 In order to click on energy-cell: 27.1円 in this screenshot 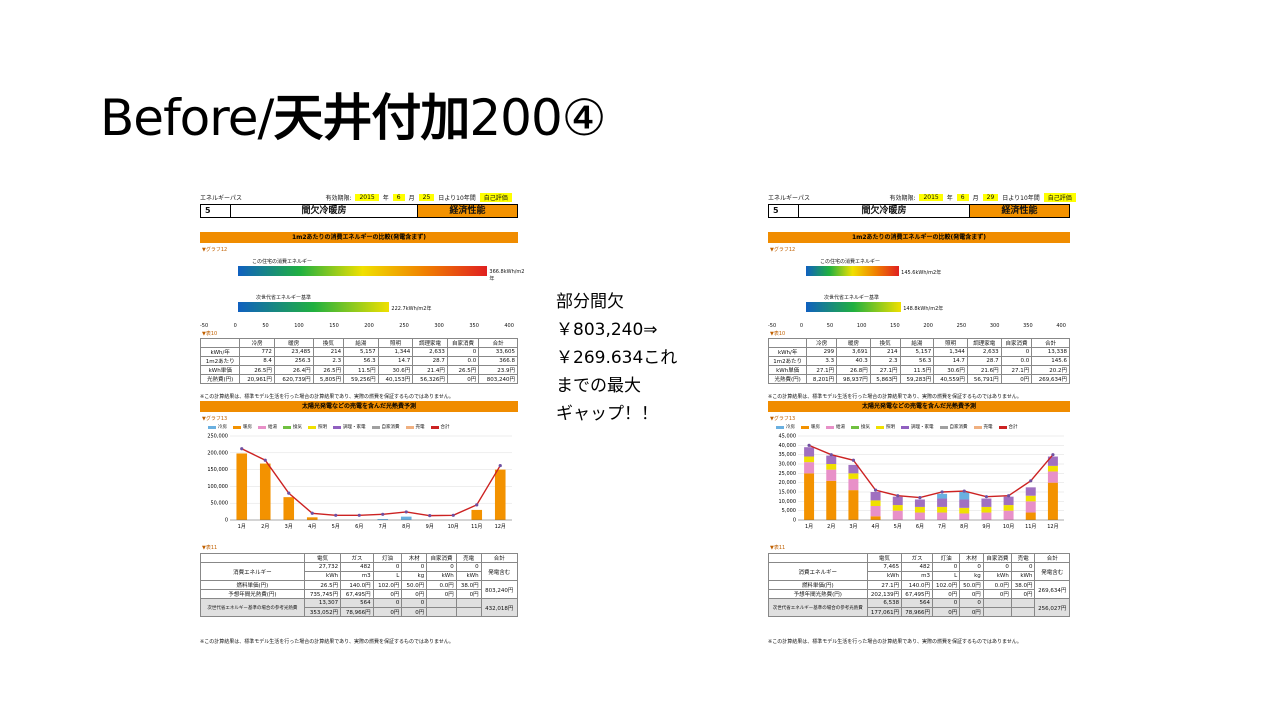, I will do `click(822, 370)`.